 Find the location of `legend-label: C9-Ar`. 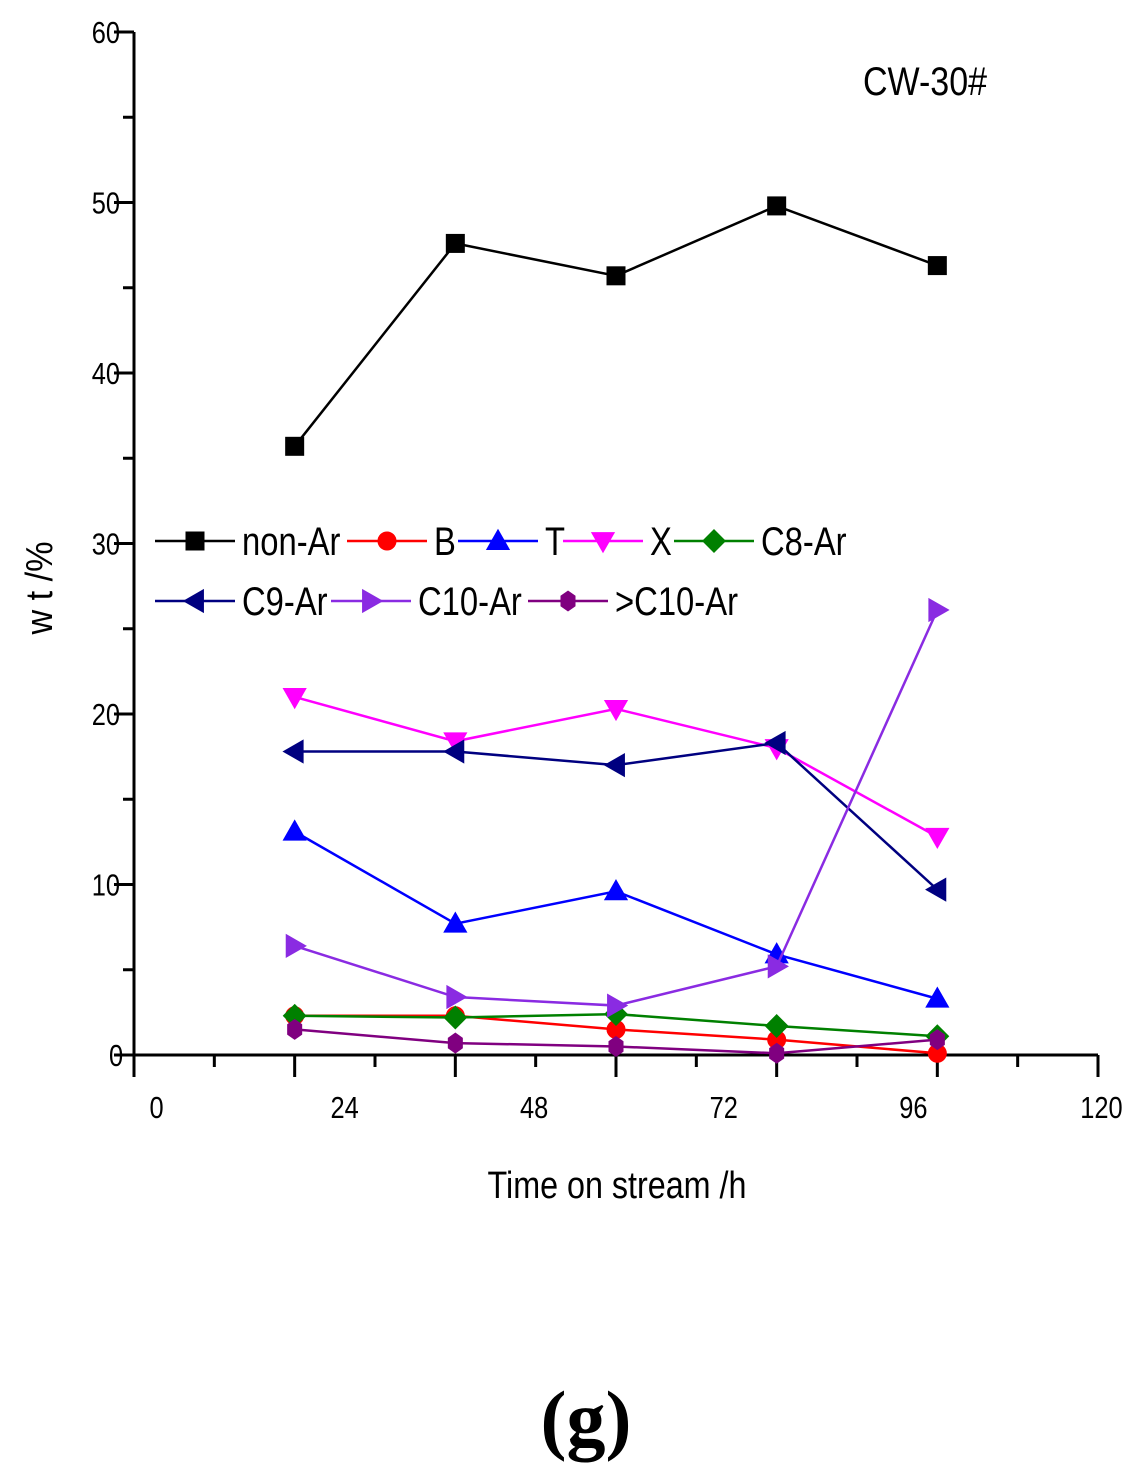

legend-label: C9-Ar is located at coordinates (285, 601).